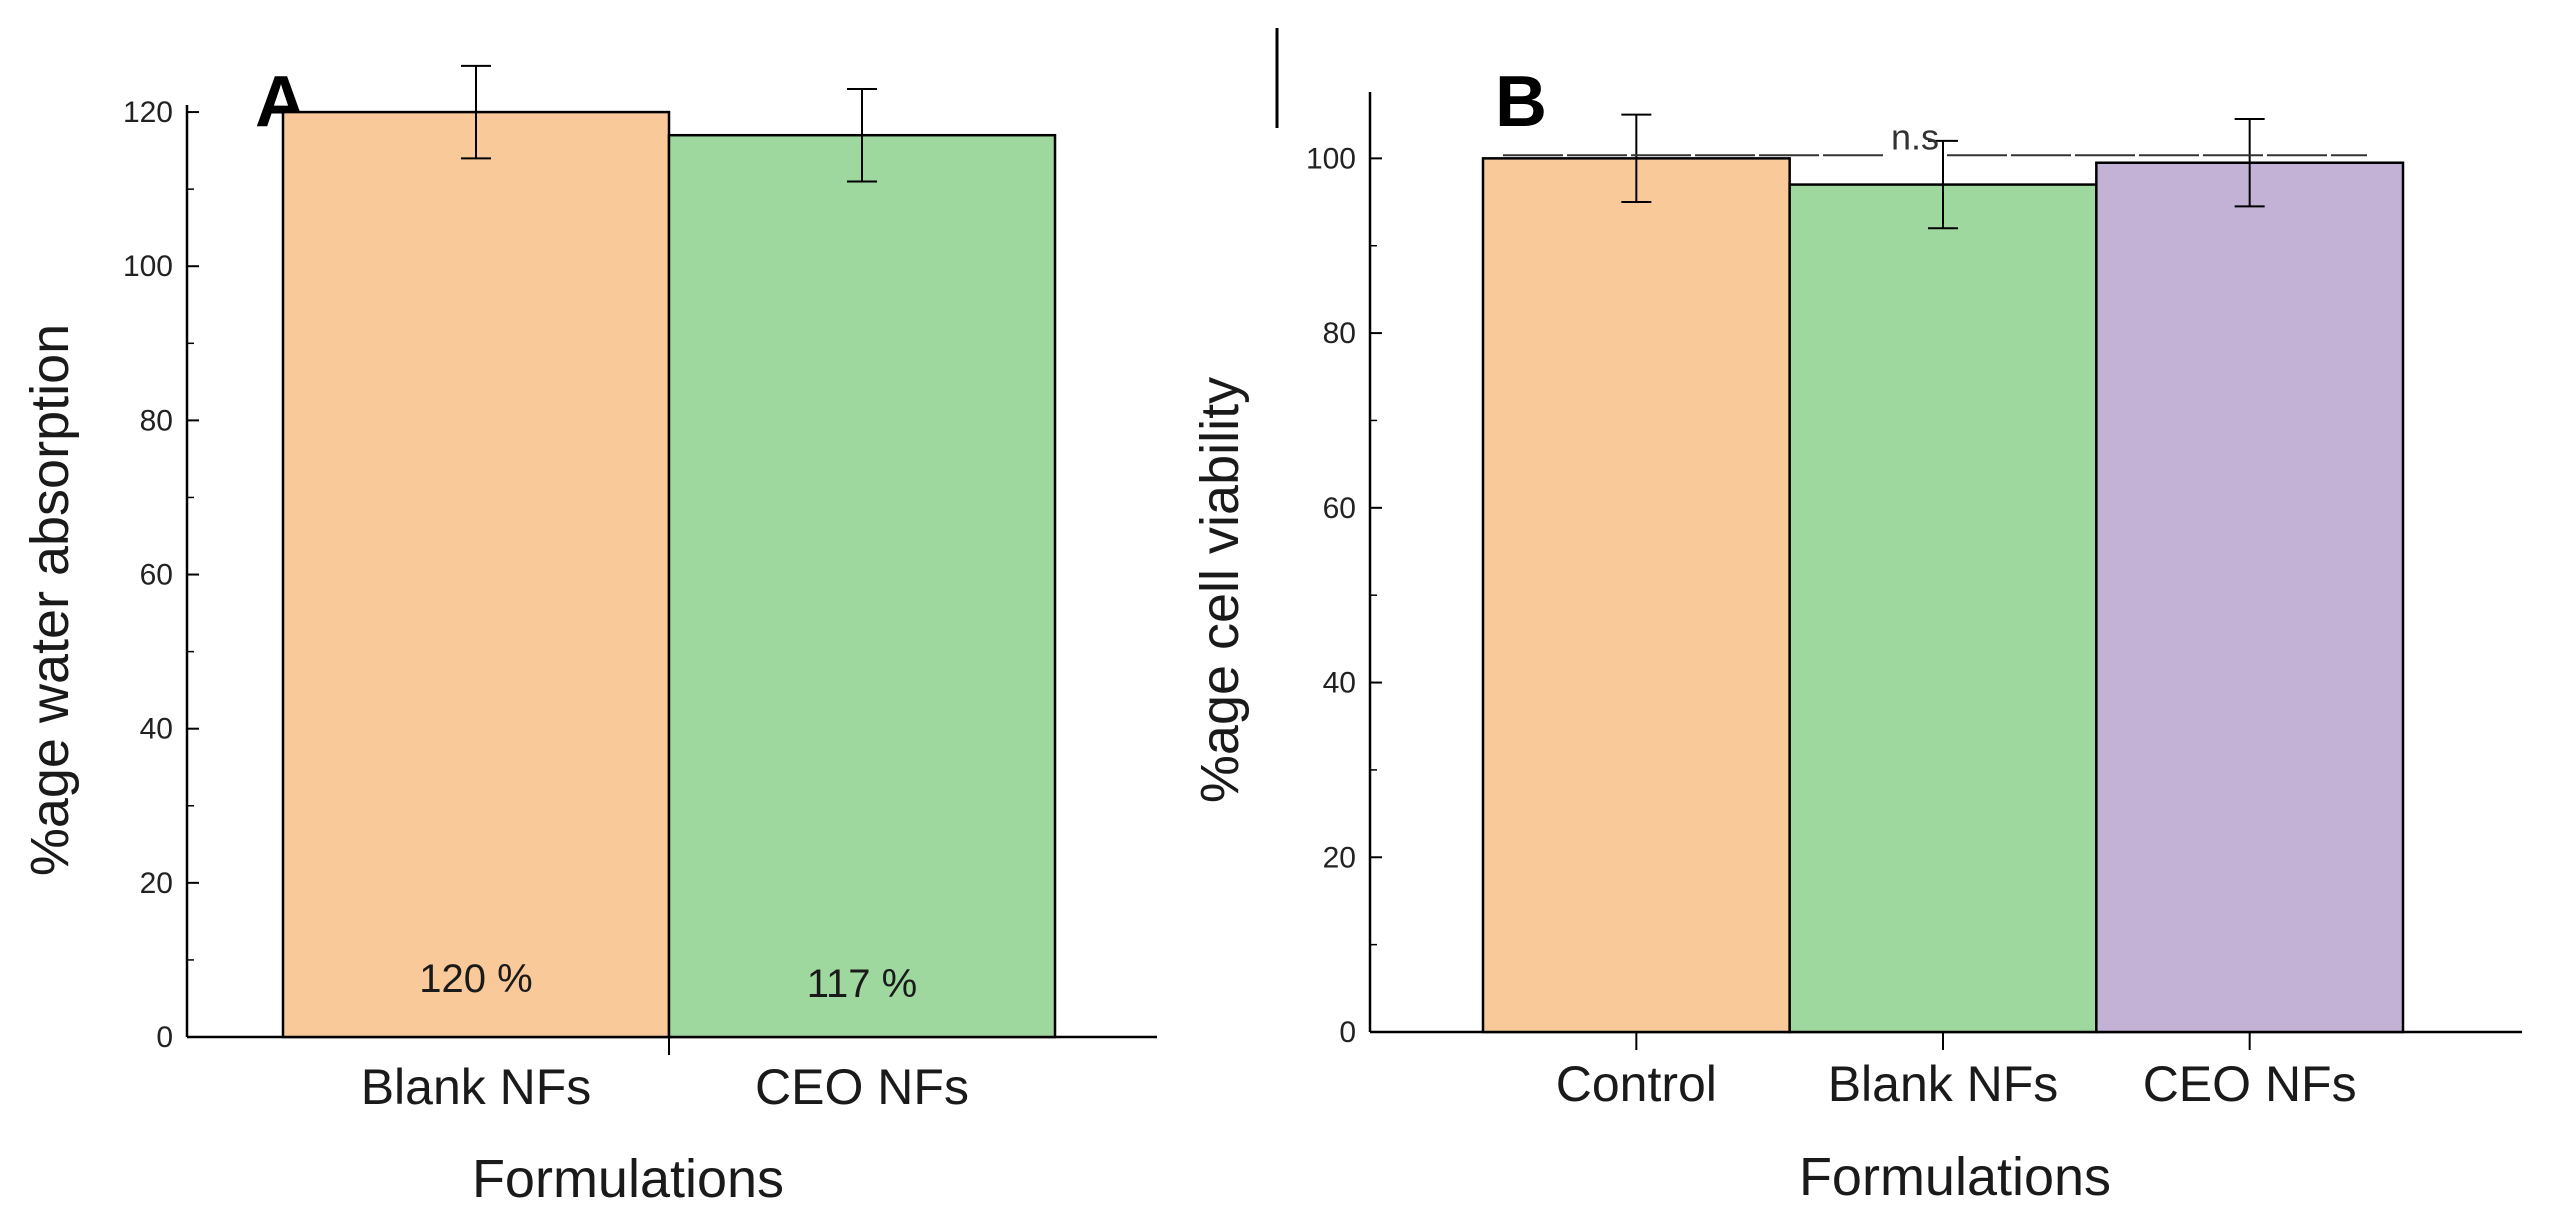  I want to click on panel-b-category-label: Blank NFs, so click(1943, 1084).